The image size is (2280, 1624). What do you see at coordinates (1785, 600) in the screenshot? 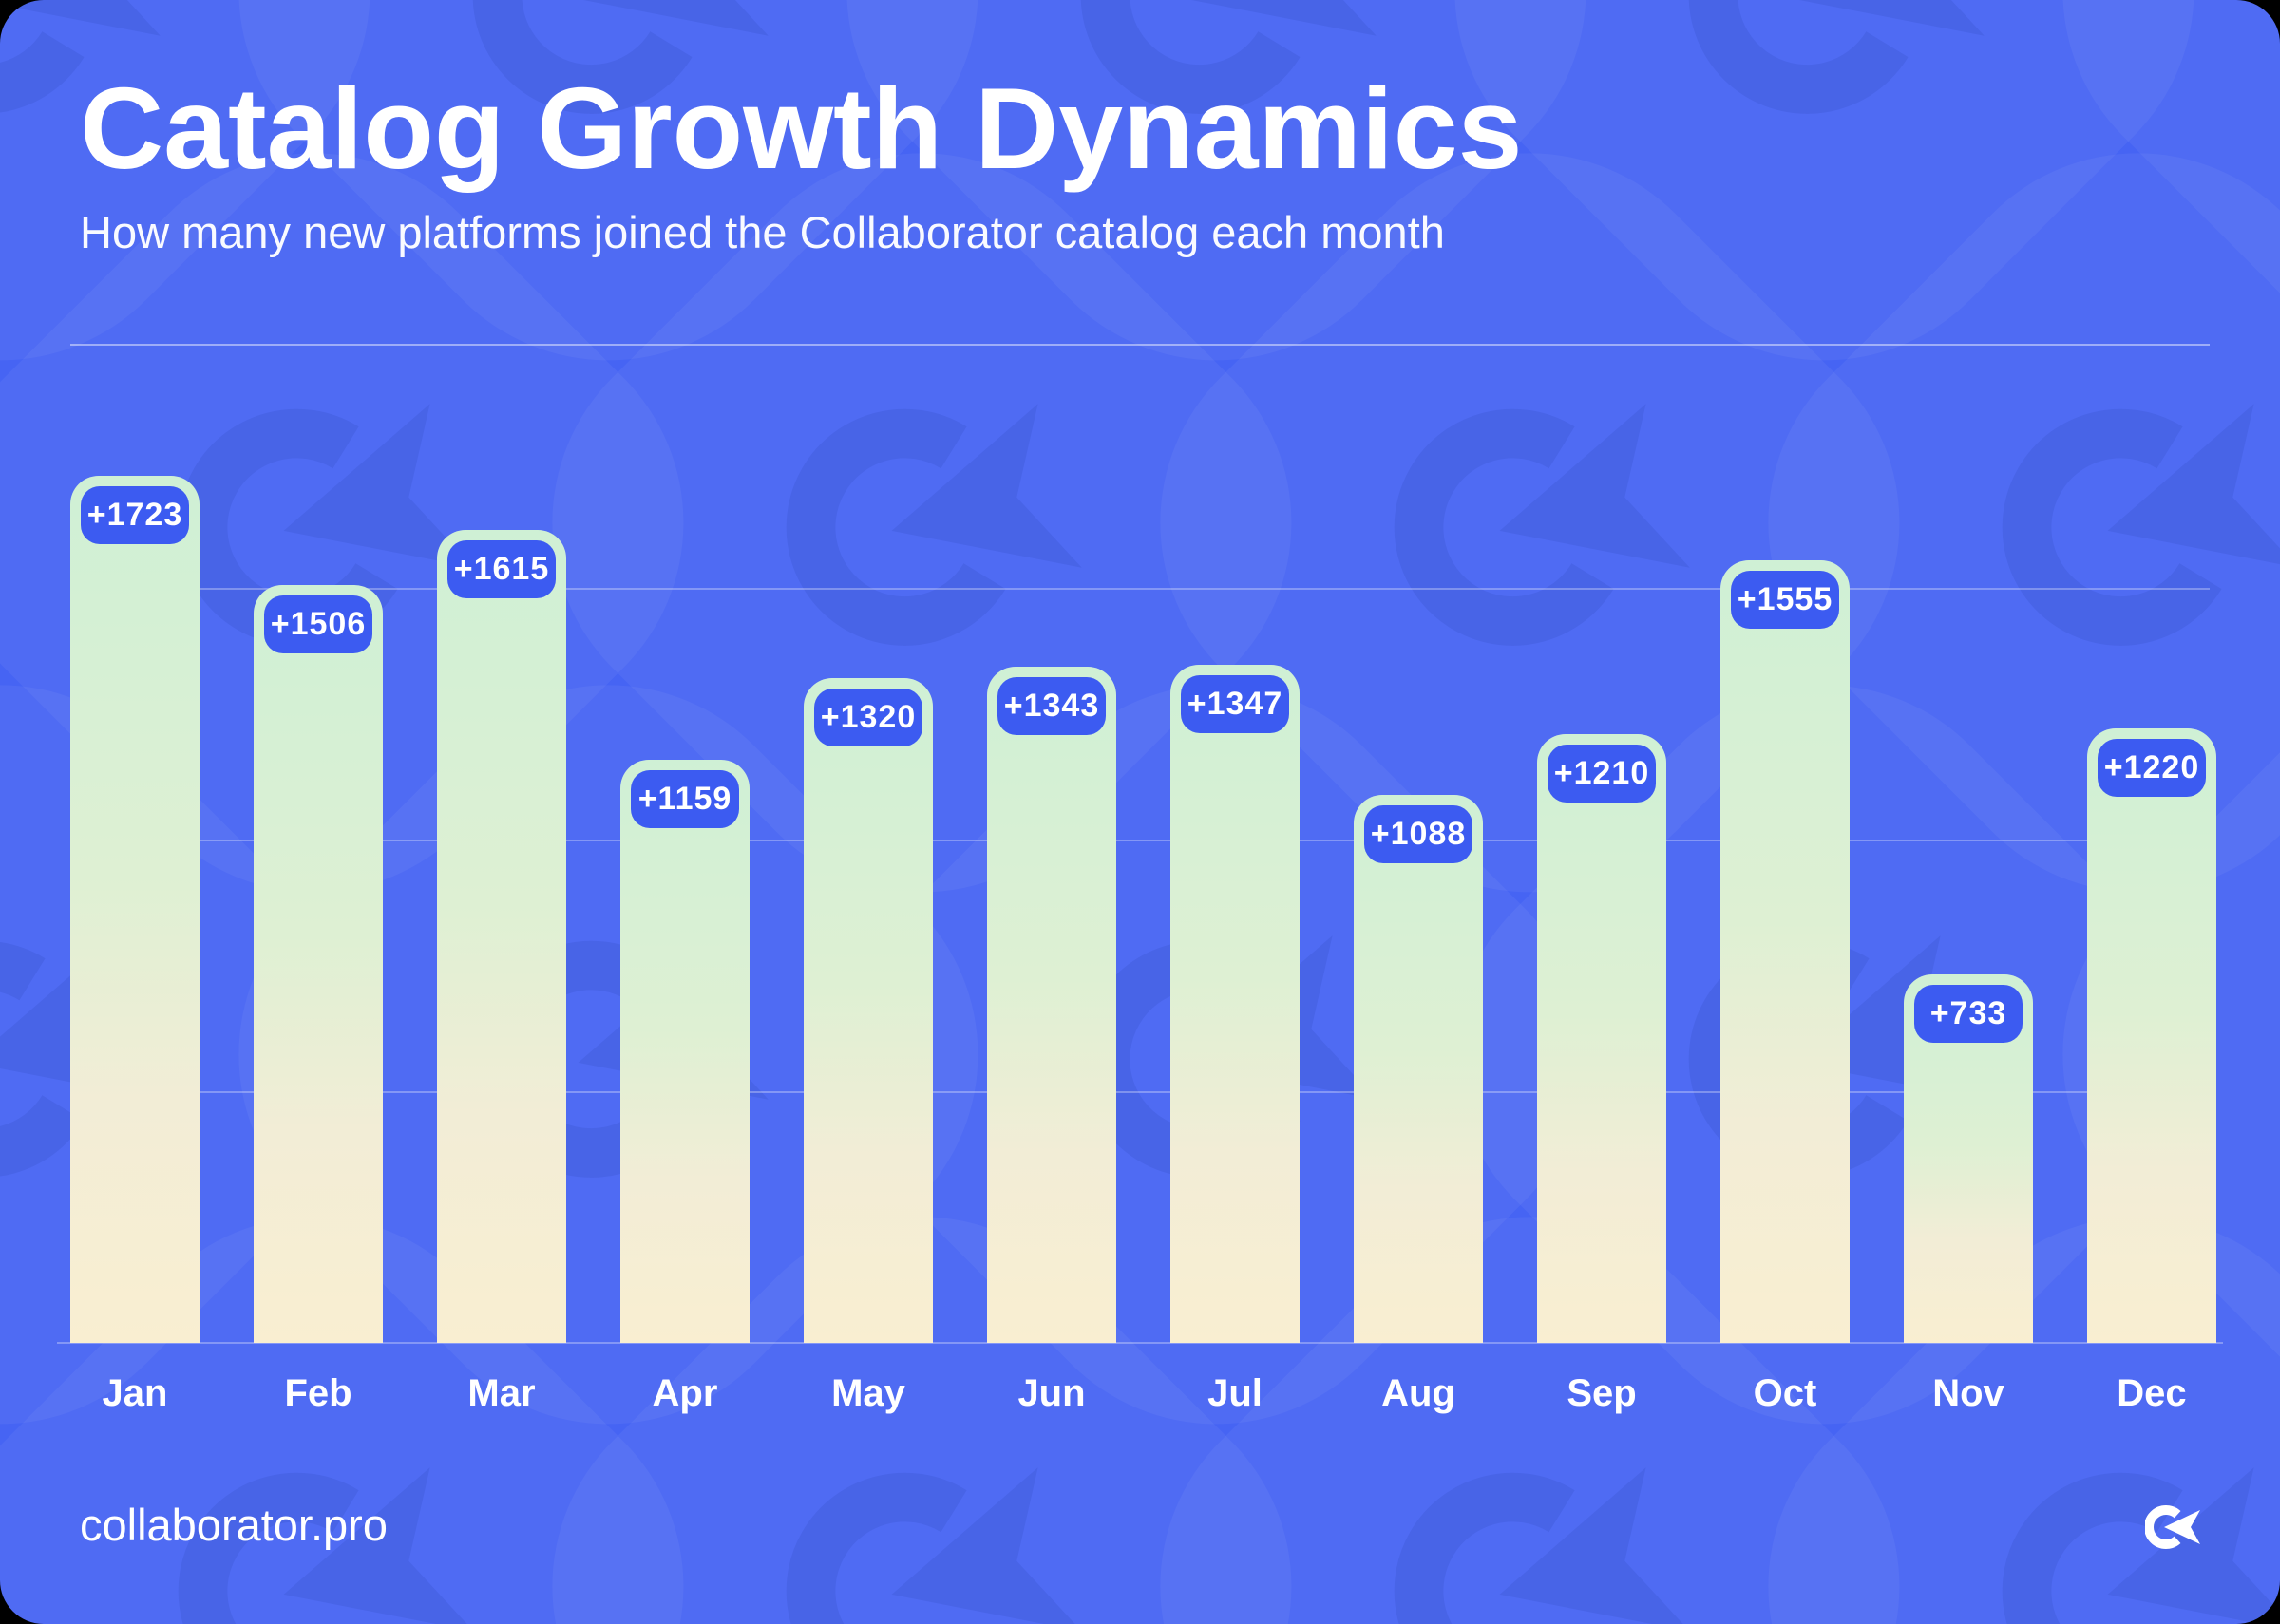
I see `bar-value-badge-oct: +1555` at bounding box center [1785, 600].